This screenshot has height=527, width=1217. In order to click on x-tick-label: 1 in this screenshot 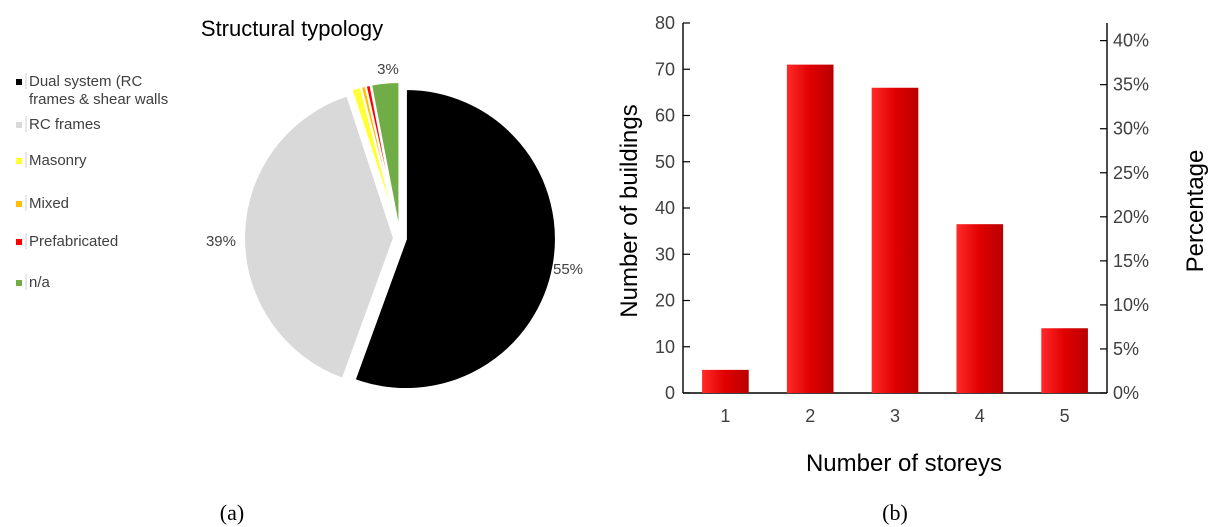, I will do `click(725, 416)`.